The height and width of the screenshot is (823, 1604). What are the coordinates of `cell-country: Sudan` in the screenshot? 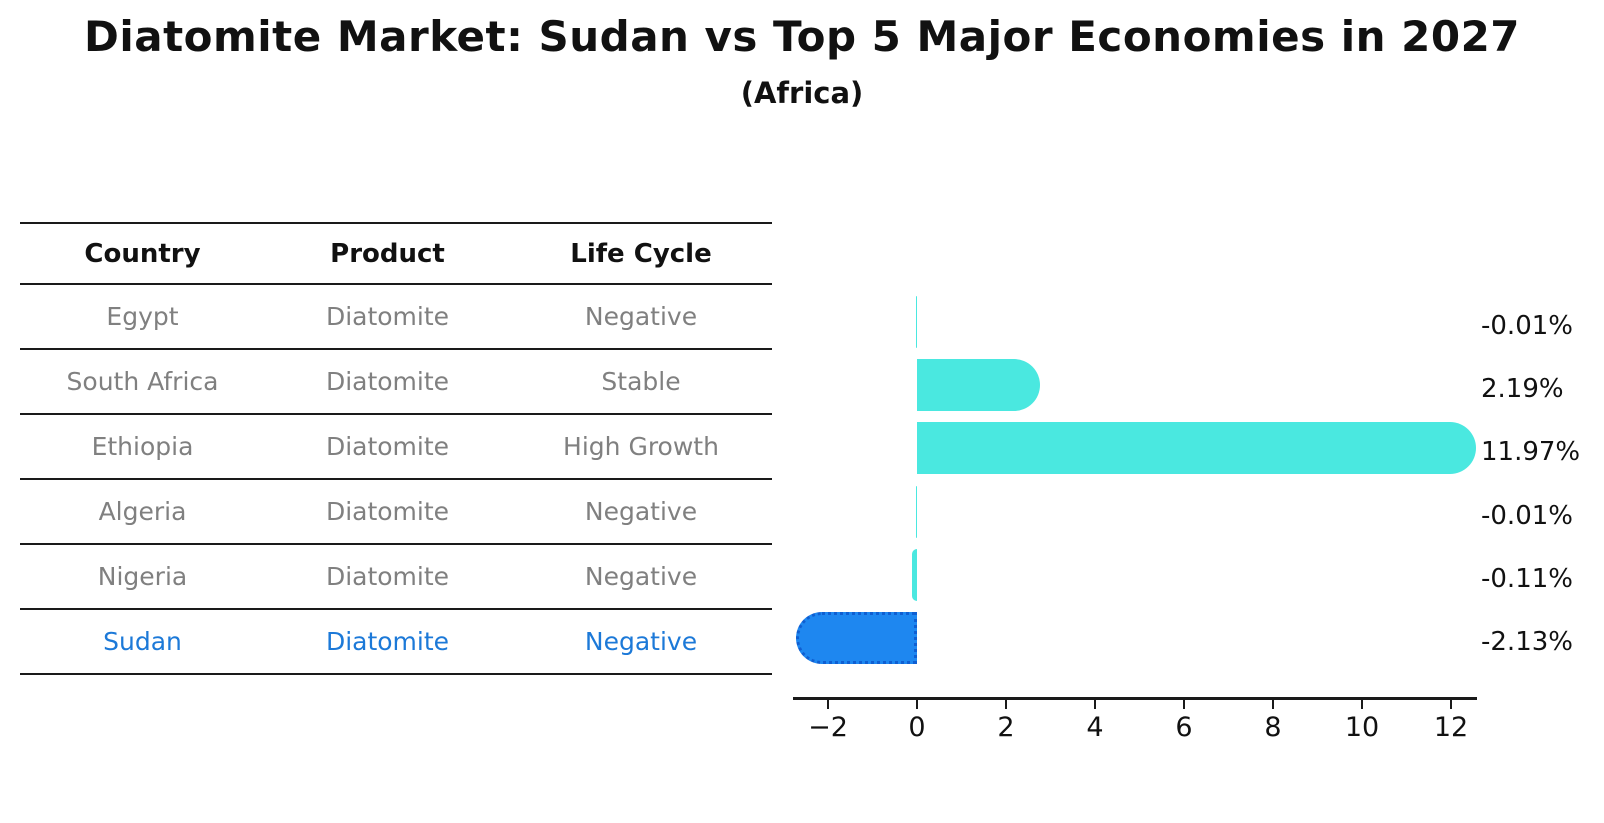 It's located at (142, 641).